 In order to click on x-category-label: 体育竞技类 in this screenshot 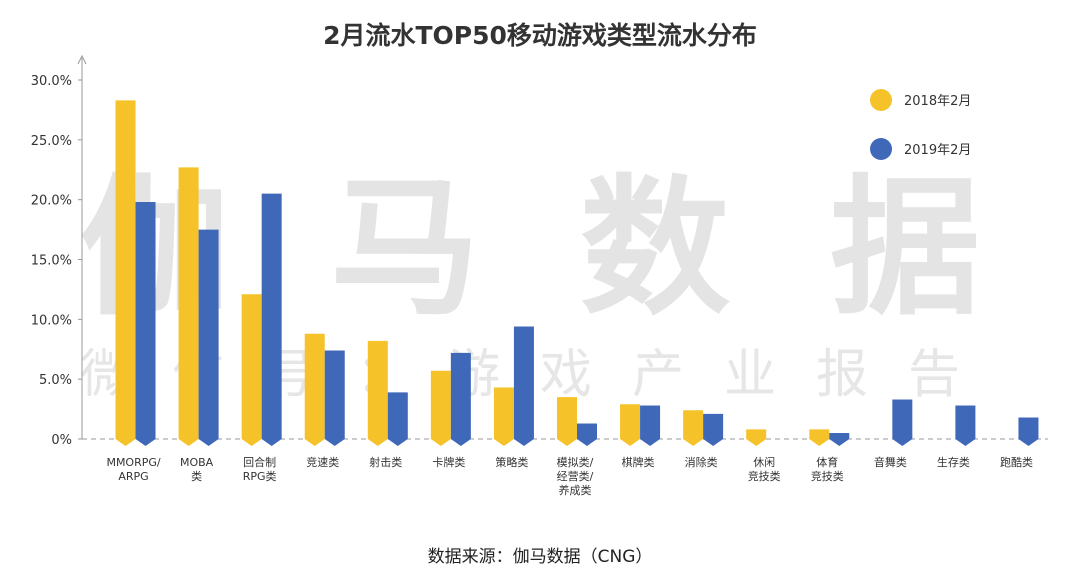, I will do `click(827, 469)`.